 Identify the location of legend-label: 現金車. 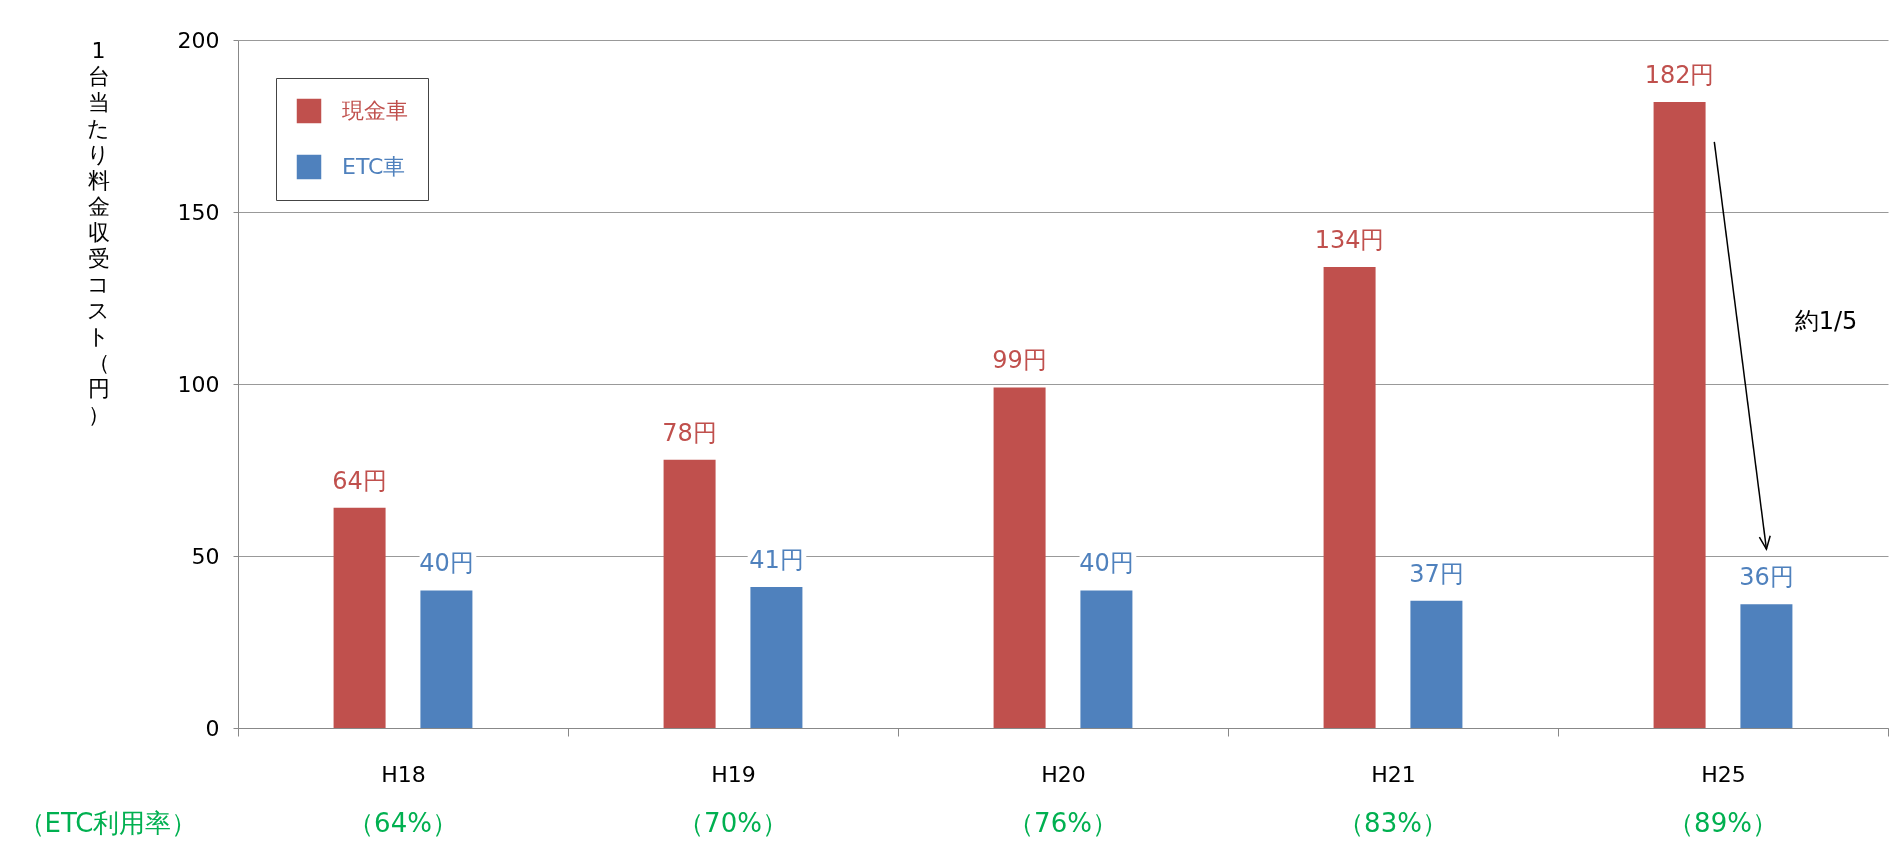
(375, 110).